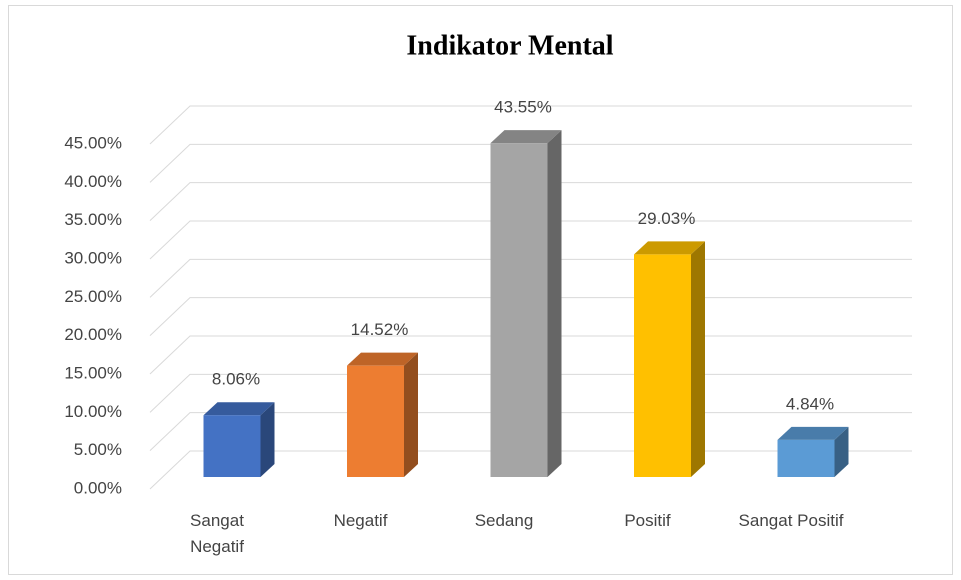 This screenshot has height=580, width=961. What do you see at coordinates (93, 181) in the screenshot?
I see `y-tick-label: 40.00%` at bounding box center [93, 181].